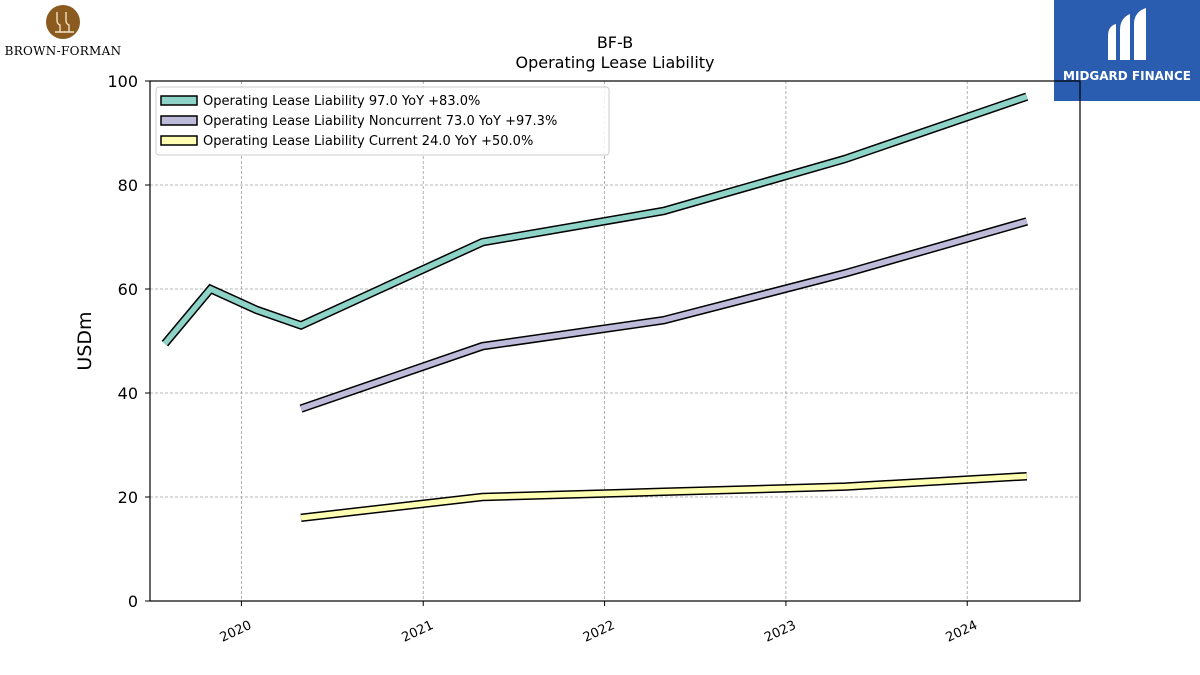 The height and width of the screenshot is (675, 1200). I want to click on chart-subtitle: Operating Lease Liability, so click(615, 62).